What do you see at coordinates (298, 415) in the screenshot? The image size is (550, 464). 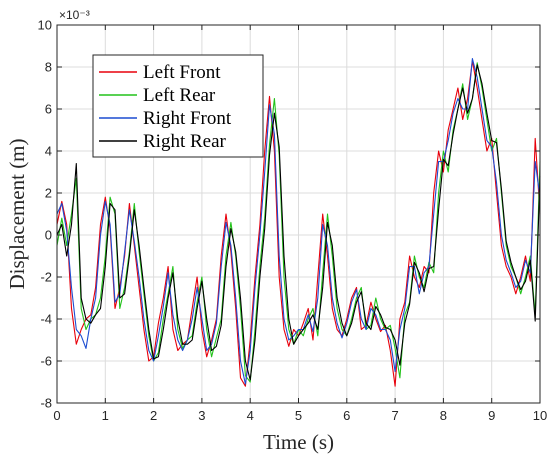 I see `x-tick-label: 5` at bounding box center [298, 415].